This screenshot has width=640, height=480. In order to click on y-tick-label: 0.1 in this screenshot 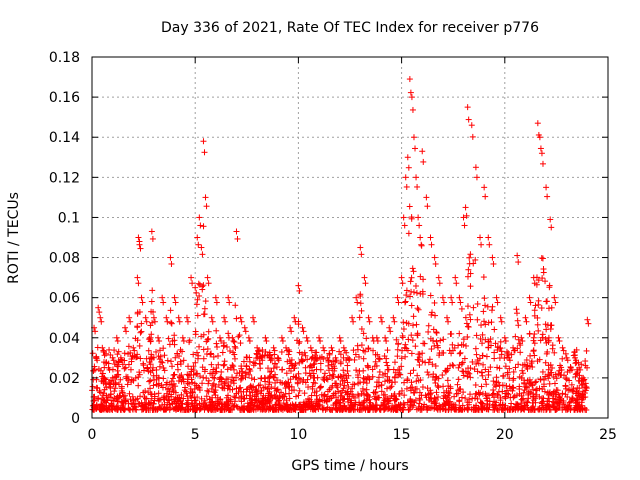, I will do `click(69, 218)`.